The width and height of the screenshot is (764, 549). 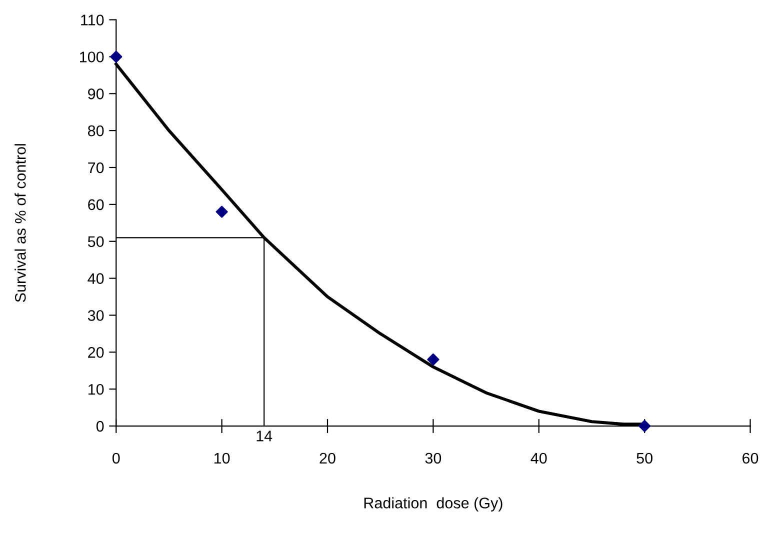 What do you see at coordinates (538, 458) in the screenshot?
I see `x-tick-label: 40` at bounding box center [538, 458].